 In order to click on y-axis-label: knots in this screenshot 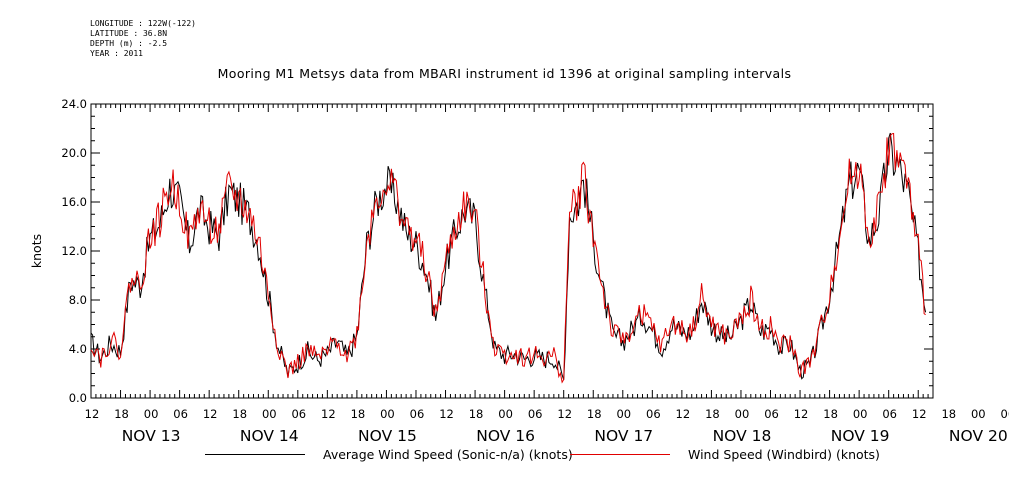, I will do `click(36, 251)`.